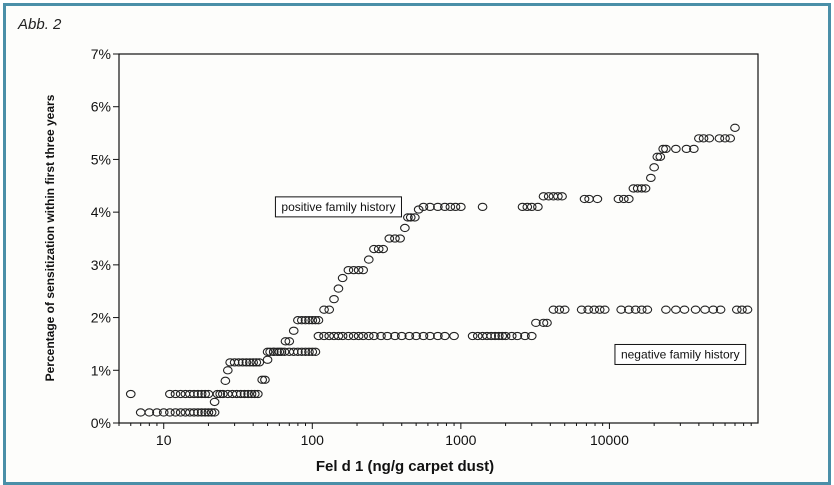  Describe the element at coordinates (105, 238) in the screenshot. I see `y-axis: 0% 1% 2% 3% 4% 5% 6% 7%` at that location.